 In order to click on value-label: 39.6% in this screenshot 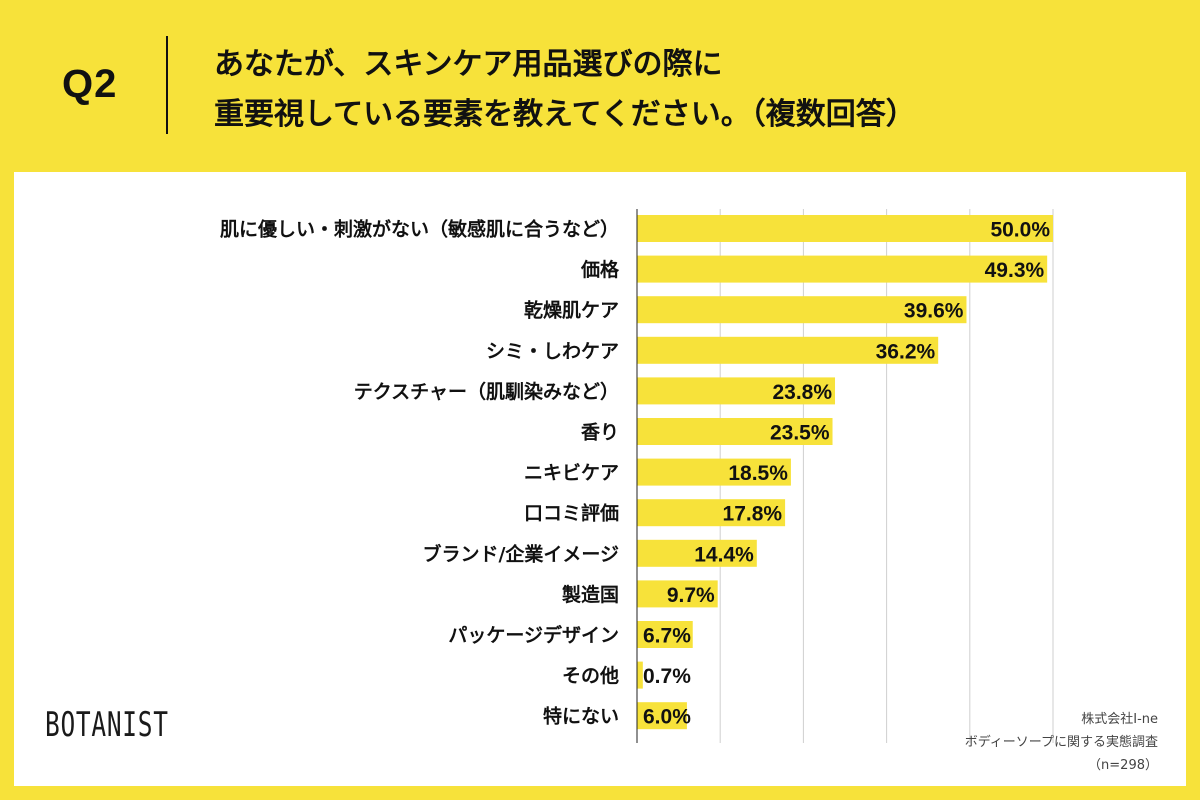, I will do `click(934, 311)`.